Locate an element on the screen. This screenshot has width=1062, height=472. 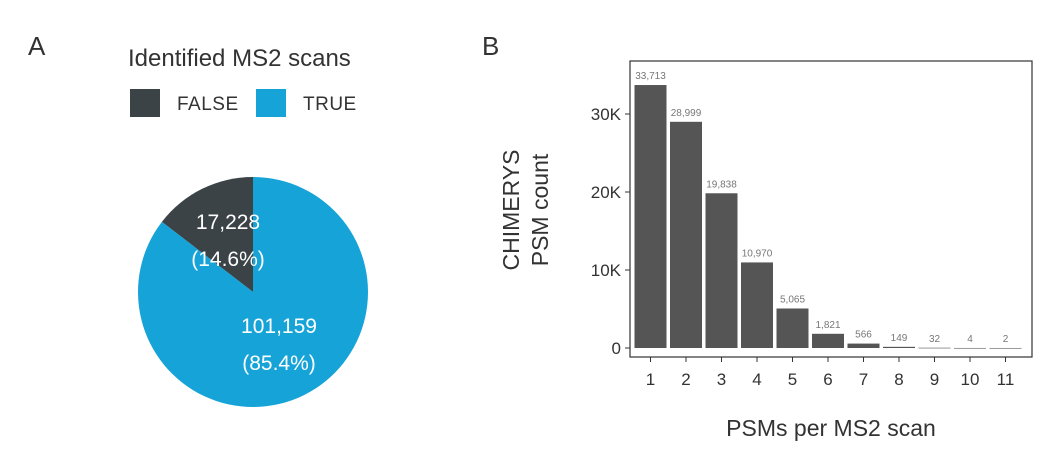
y-axis-title-line2: PSM count is located at coordinates (540, 209).